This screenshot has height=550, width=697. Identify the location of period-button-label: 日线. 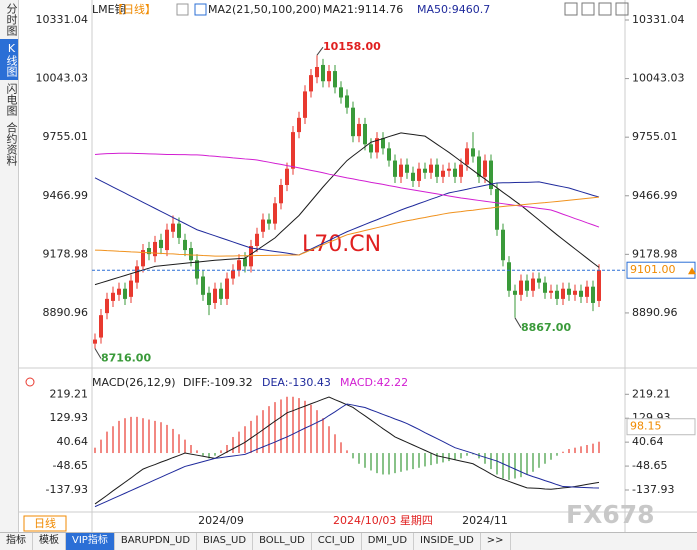
(45, 523).